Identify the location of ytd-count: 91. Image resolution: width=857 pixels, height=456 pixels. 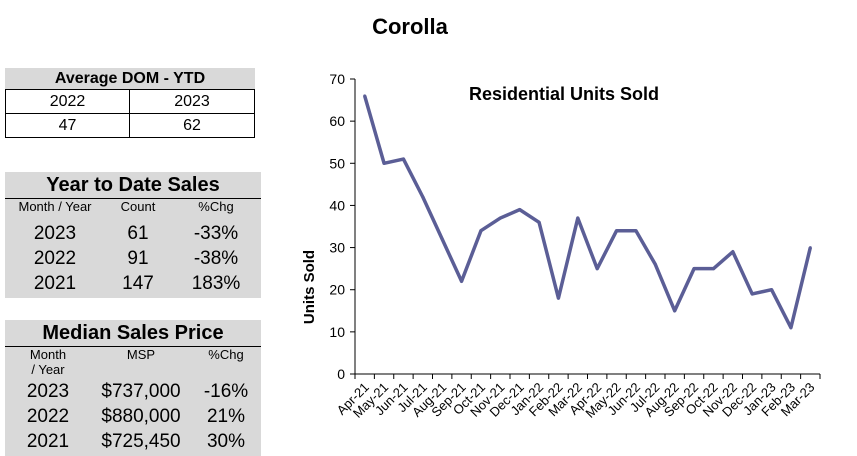
(138, 258).